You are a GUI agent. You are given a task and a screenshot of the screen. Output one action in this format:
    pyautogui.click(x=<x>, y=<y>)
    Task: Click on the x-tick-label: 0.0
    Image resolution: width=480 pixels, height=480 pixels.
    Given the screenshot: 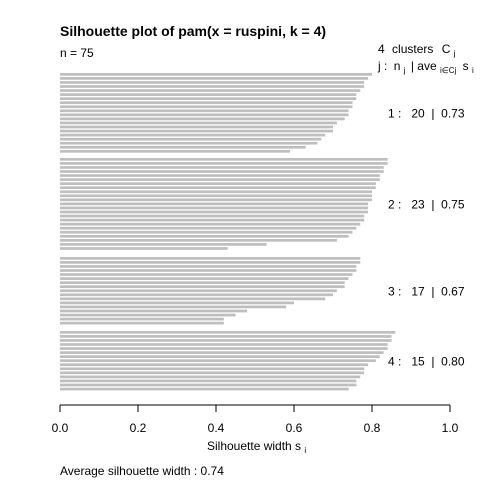 What is the action you would take?
    pyautogui.click(x=60, y=428)
    